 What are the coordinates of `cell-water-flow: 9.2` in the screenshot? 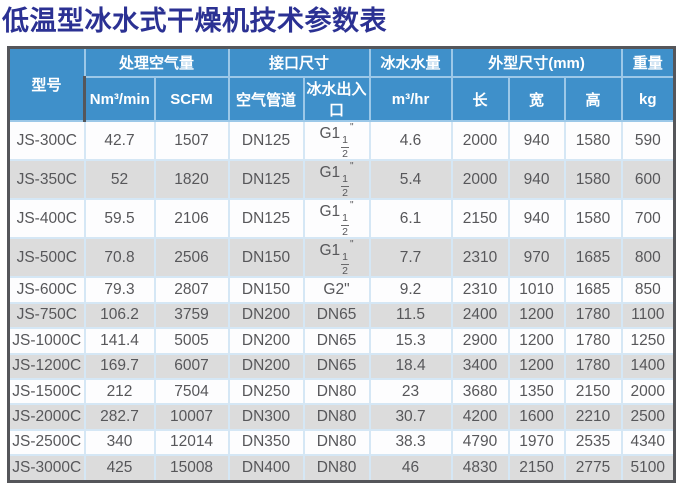 It's located at (410, 290).